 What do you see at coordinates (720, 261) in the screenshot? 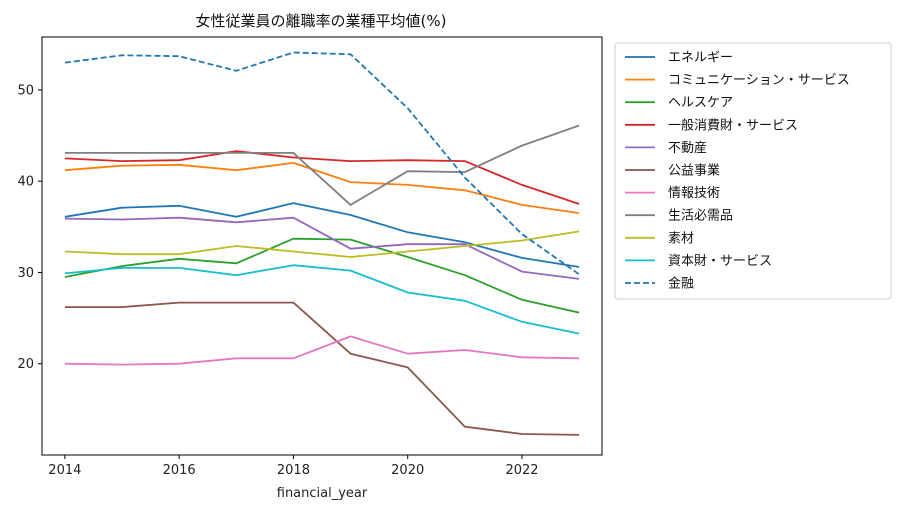
I see `legend-label: 資本財・サービス` at bounding box center [720, 261].